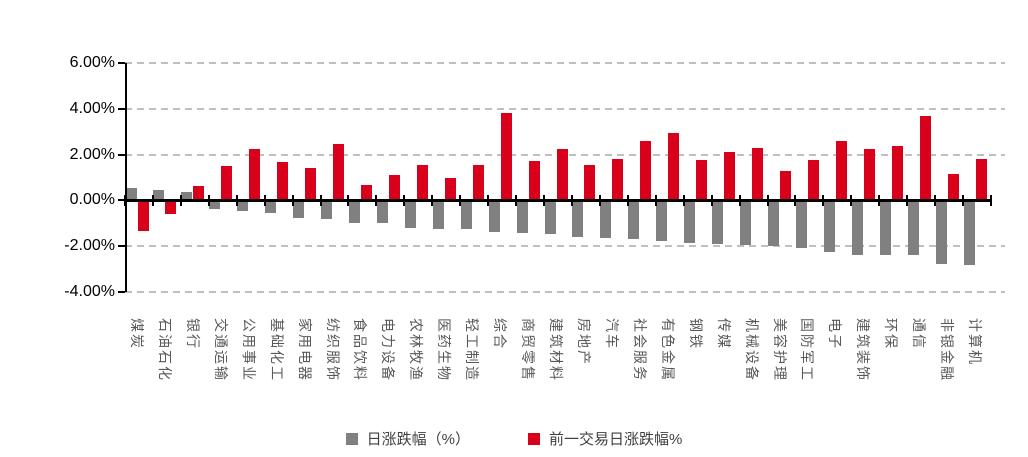 The width and height of the screenshot is (1028, 457). What do you see at coordinates (751, 350) in the screenshot?
I see `x-axis-category-label: 机械设备` at bounding box center [751, 350].